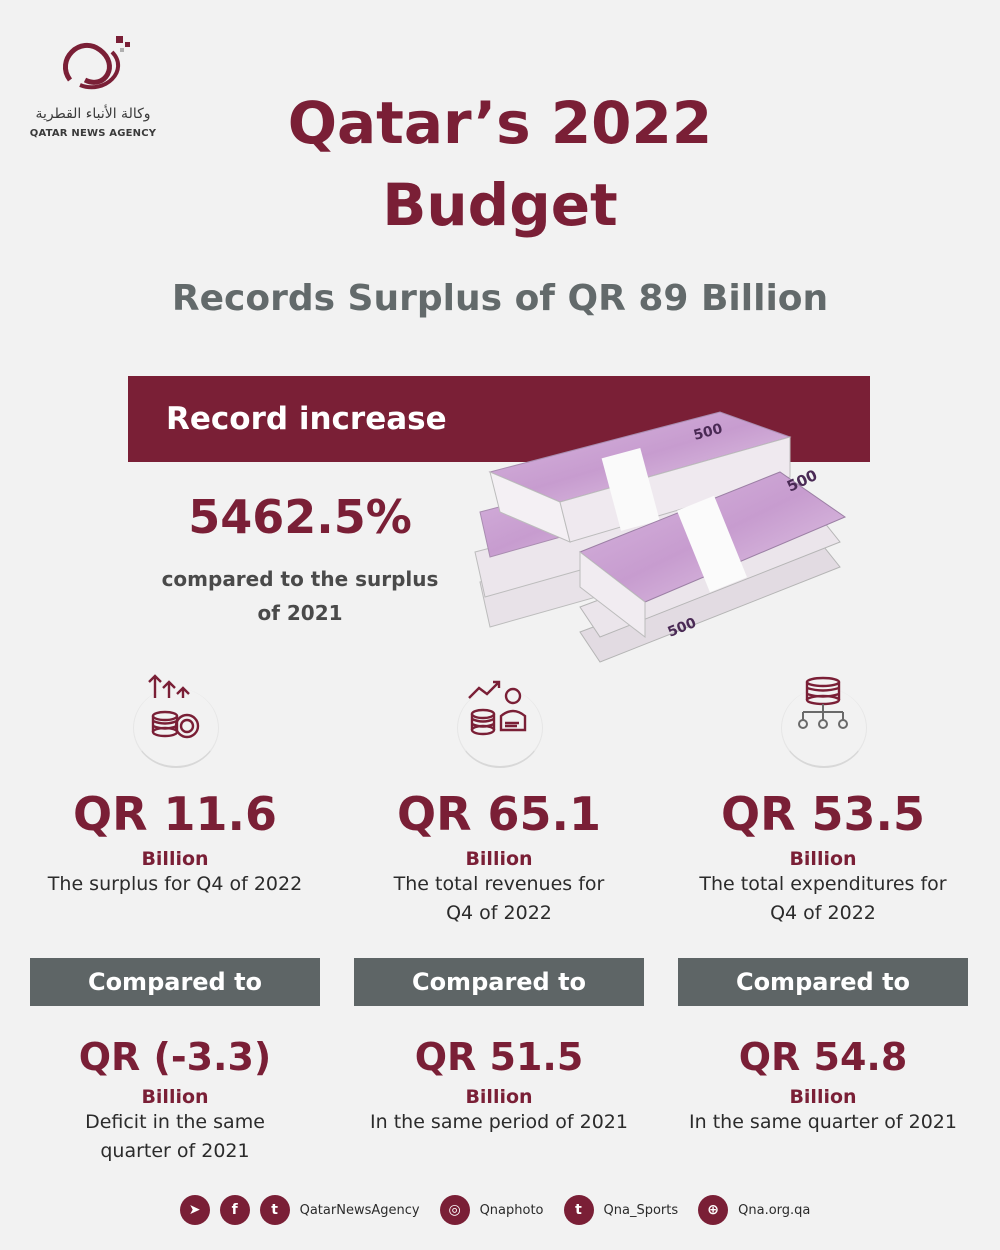  I want to click on record-increase-banner: Record increase, so click(499, 419).